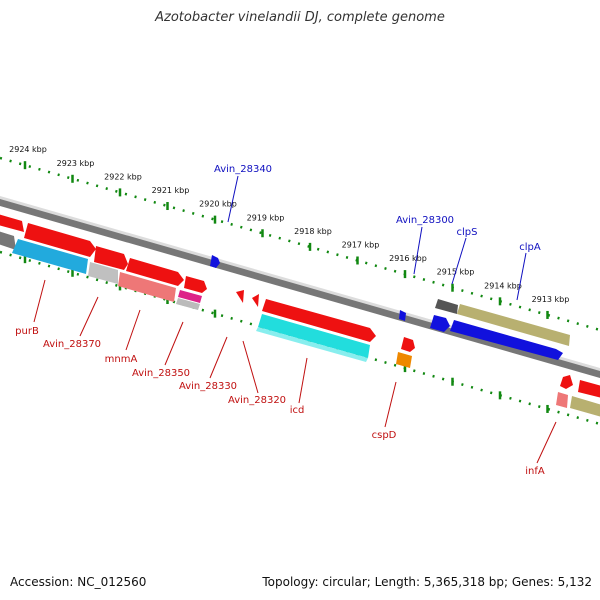 The image size is (600, 600). What do you see at coordinates (188, 304) in the screenshot?
I see `cds-28350-lower-b` at bounding box center [188, 304].